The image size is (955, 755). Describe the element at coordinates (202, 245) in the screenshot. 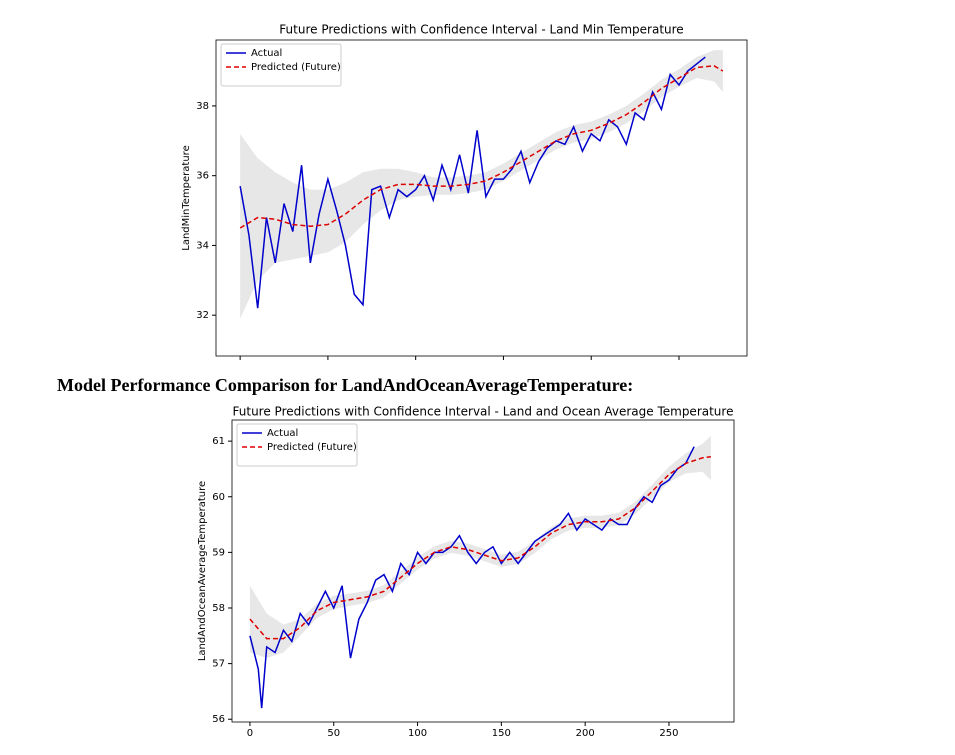

I see `y-tick-label: 34` at that location.